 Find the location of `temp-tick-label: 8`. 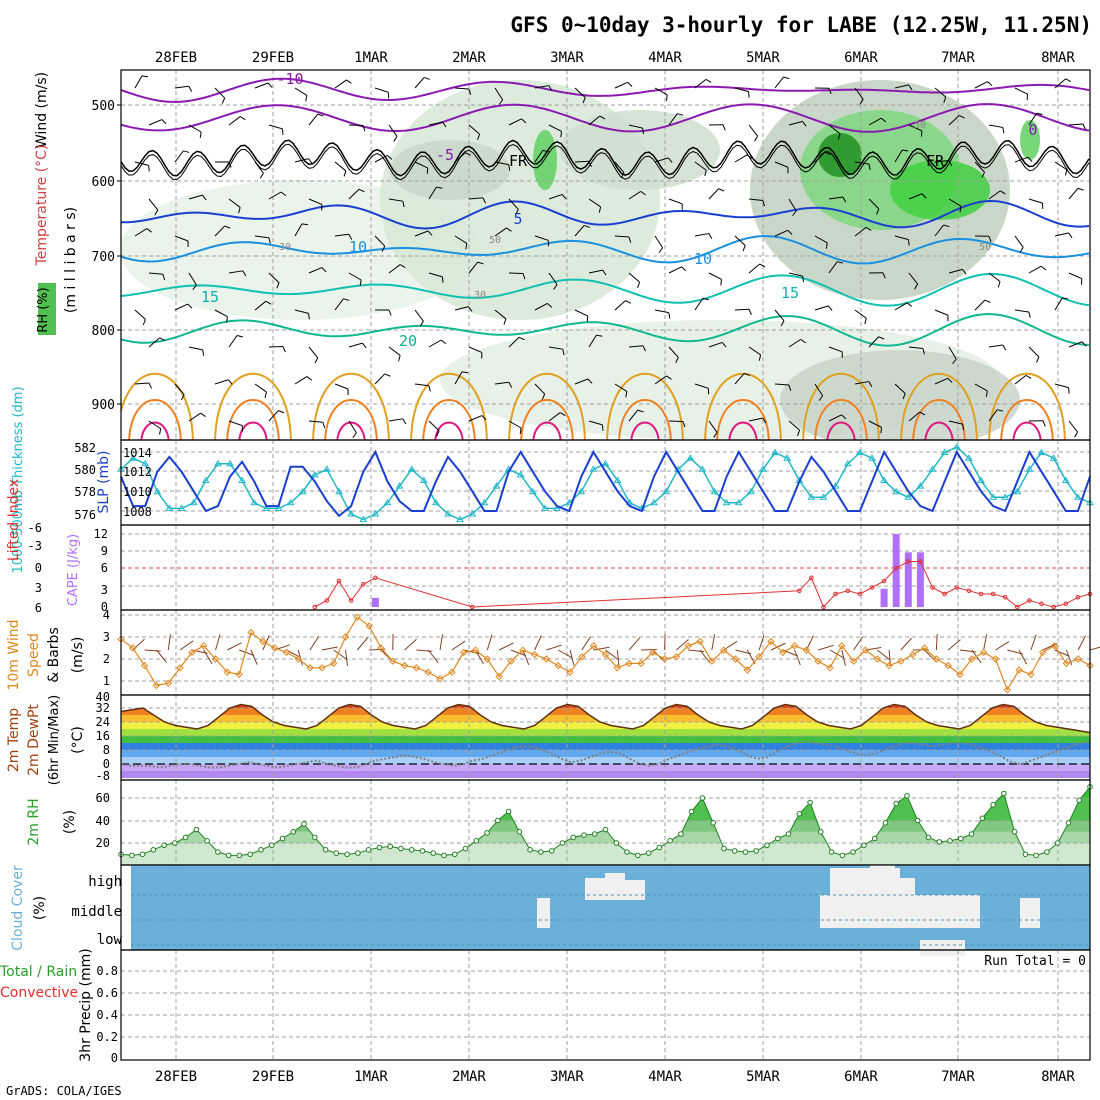

temp-tick-label: 8 is located at coordinates (106, 750).